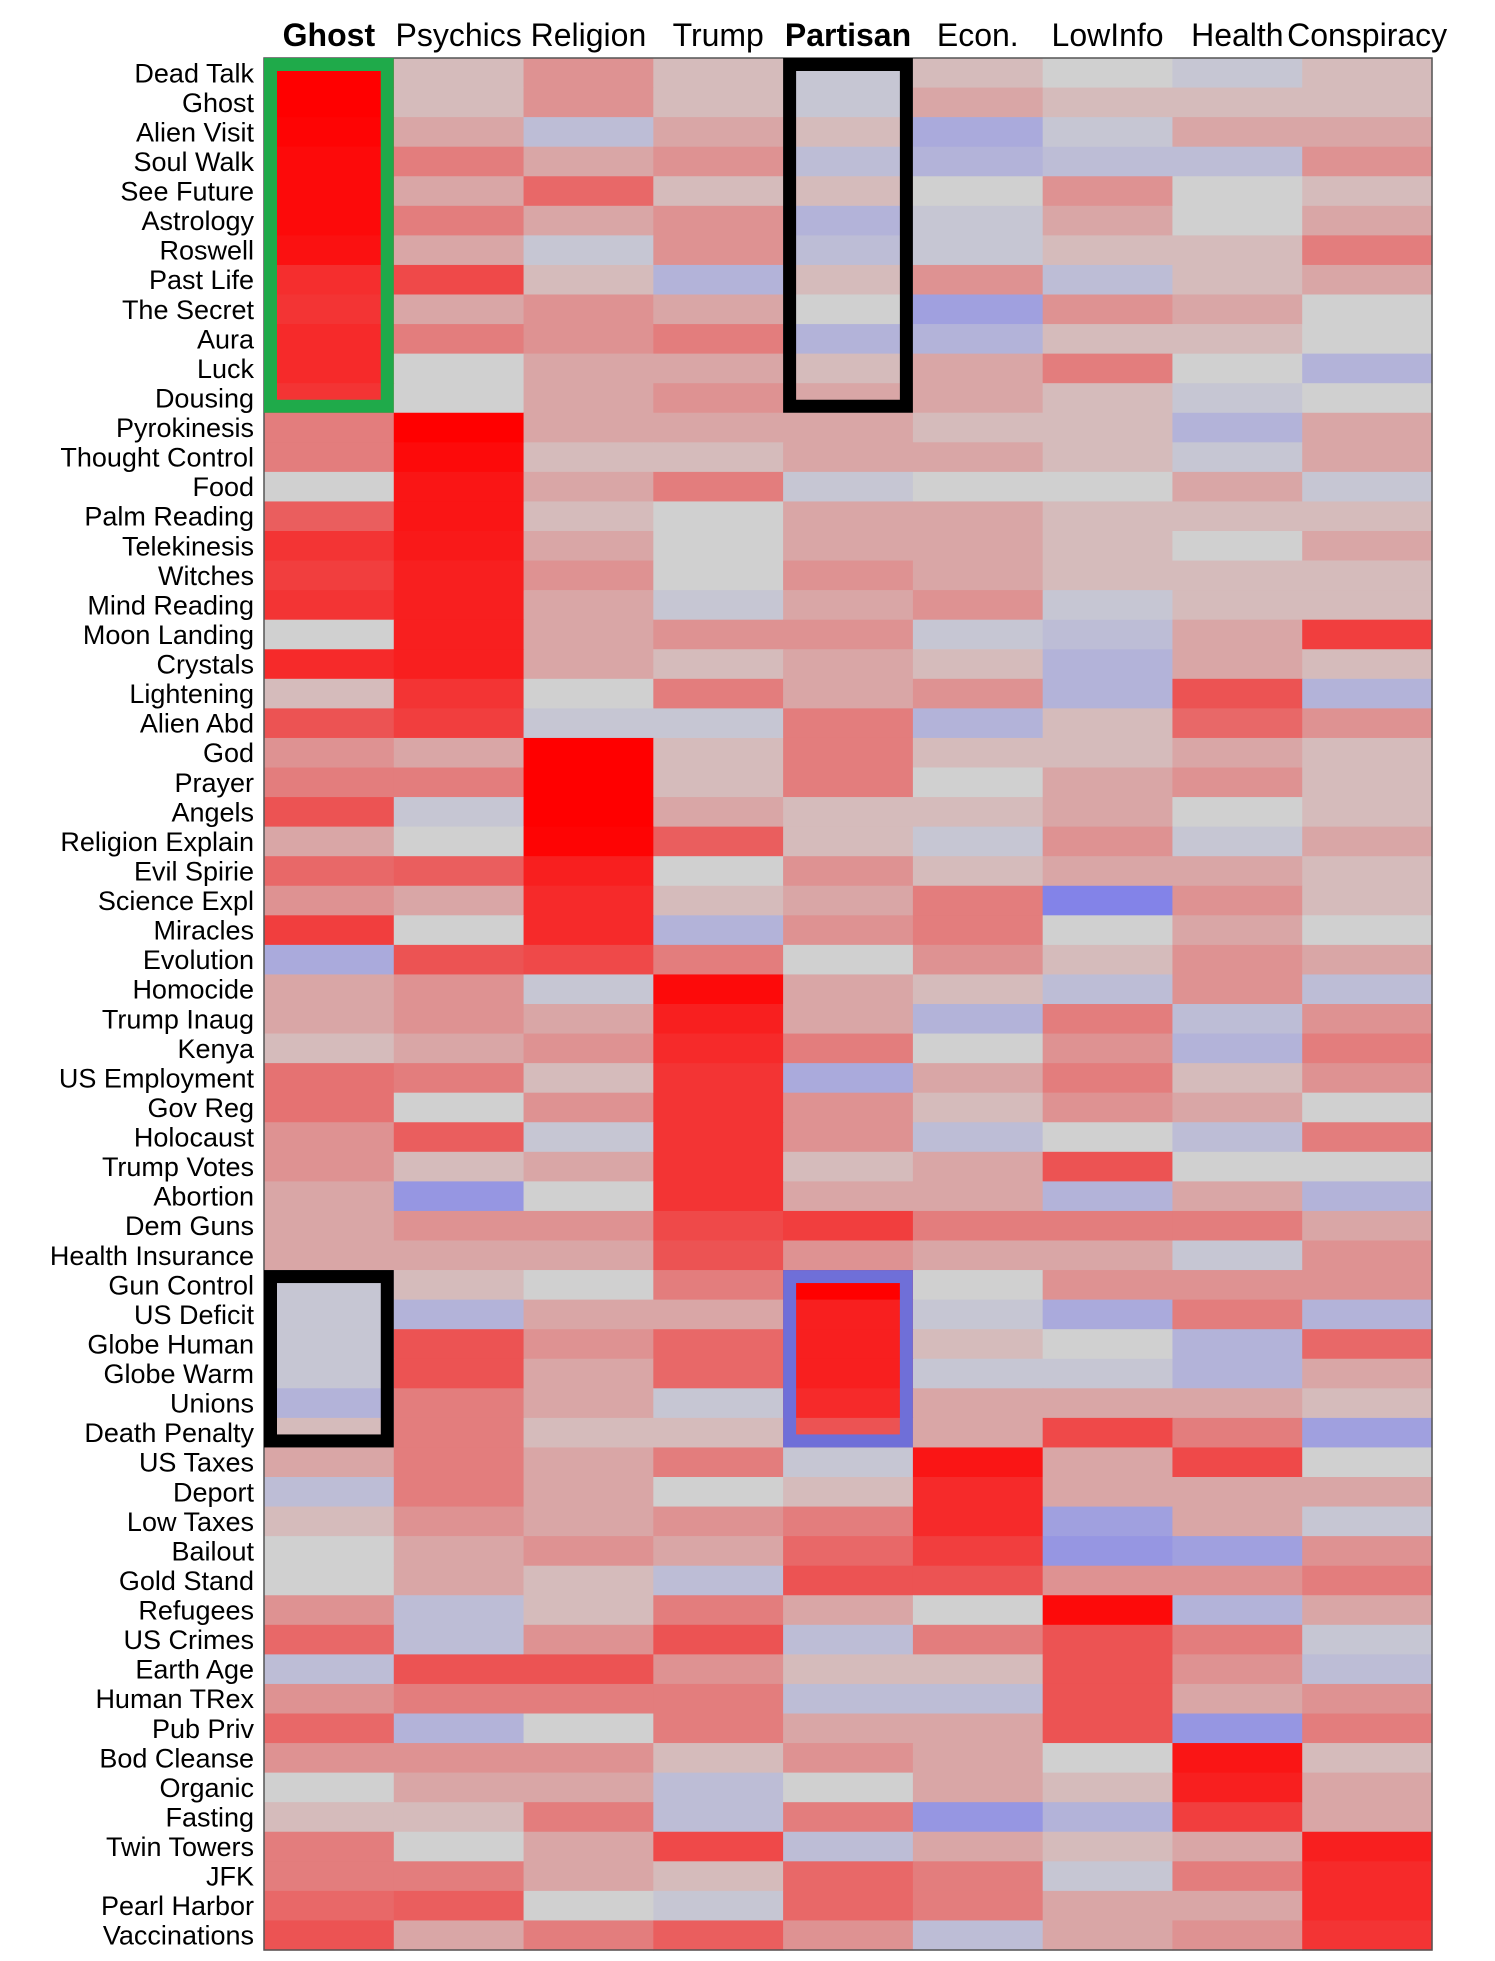 The height and width of the screenshot is (1961, 1495). I want to click on cell-holocaust-health, so click(1237, 1137).